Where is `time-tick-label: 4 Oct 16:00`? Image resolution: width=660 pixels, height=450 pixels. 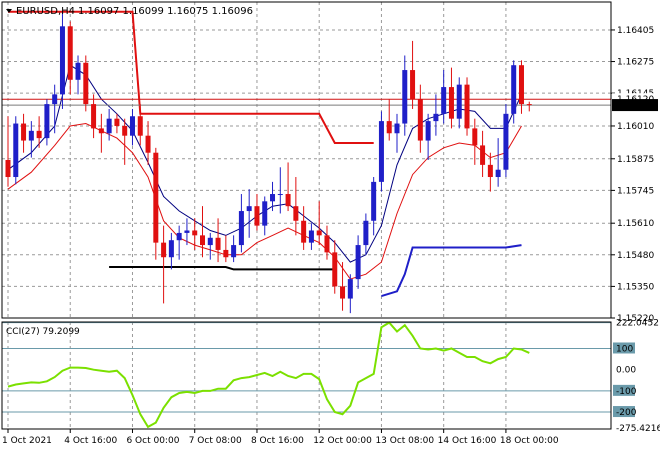
time-tick-label: 4 Oct 16:00 is located at coordinates (90, 441).